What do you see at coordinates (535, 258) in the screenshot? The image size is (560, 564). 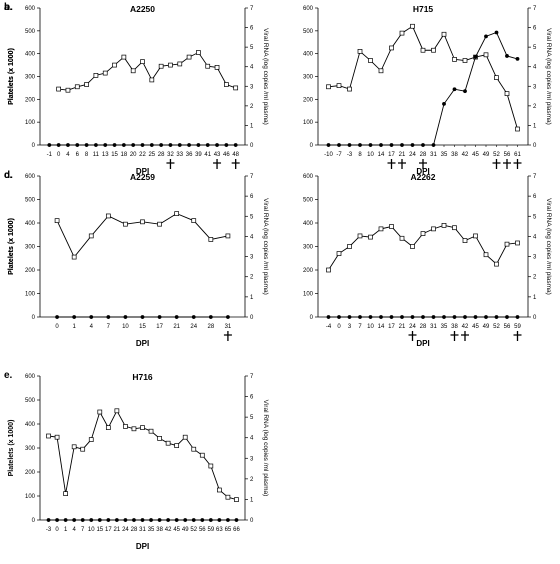 I see `y2-tick-label: 3` at bounding box center [535, 258].